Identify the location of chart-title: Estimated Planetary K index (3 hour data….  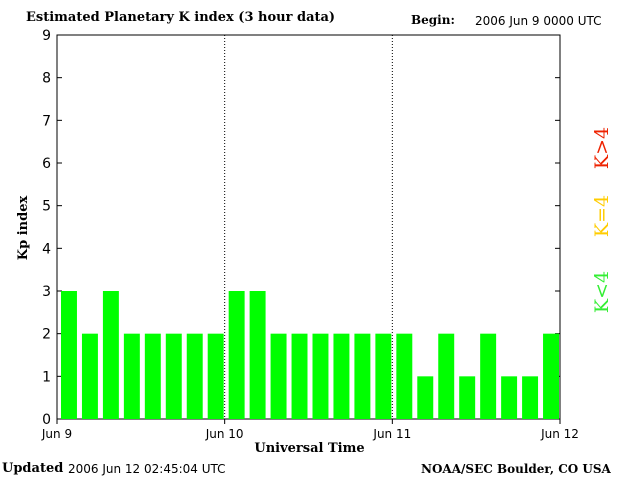
(181, 17).